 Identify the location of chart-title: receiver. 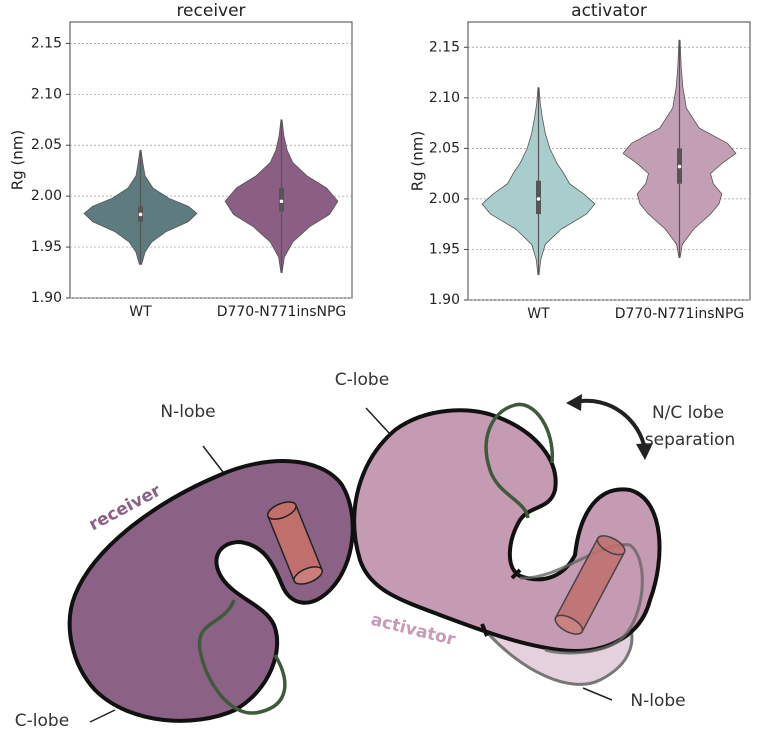
(210, 11).